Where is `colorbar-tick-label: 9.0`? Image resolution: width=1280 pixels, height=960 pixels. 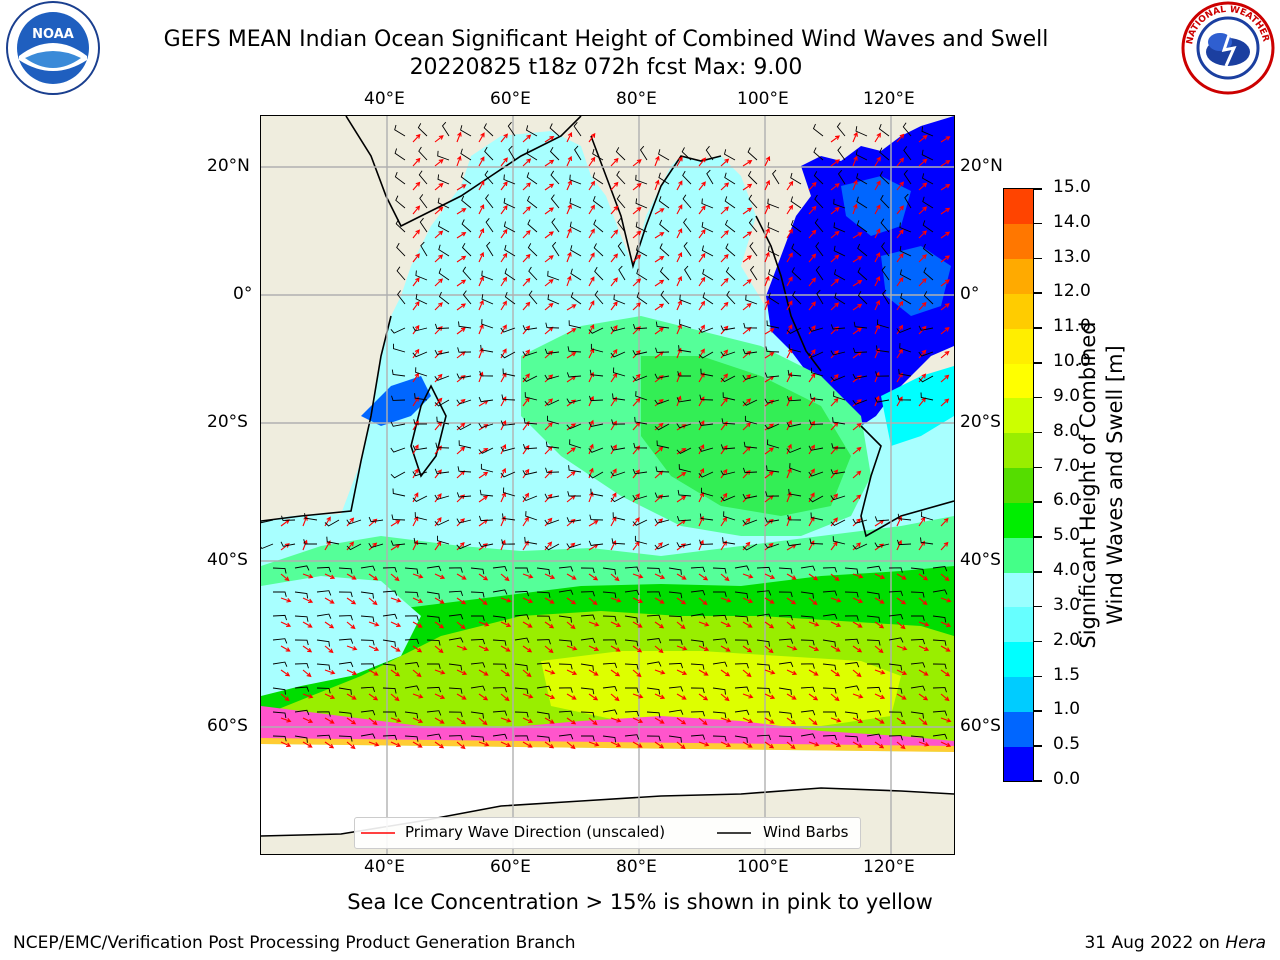 colorbar-tick-label: 9.0 is located at coordinates (1067, 395).